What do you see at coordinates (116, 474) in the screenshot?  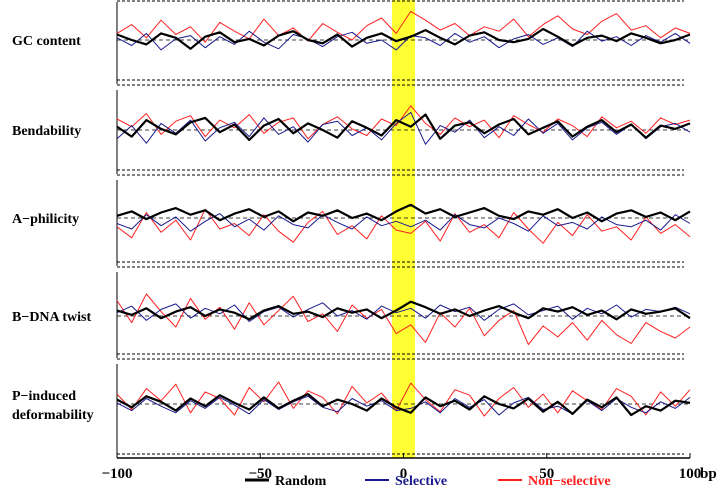 I see `x-tick-label: −100` at bounding box center [116, 474].